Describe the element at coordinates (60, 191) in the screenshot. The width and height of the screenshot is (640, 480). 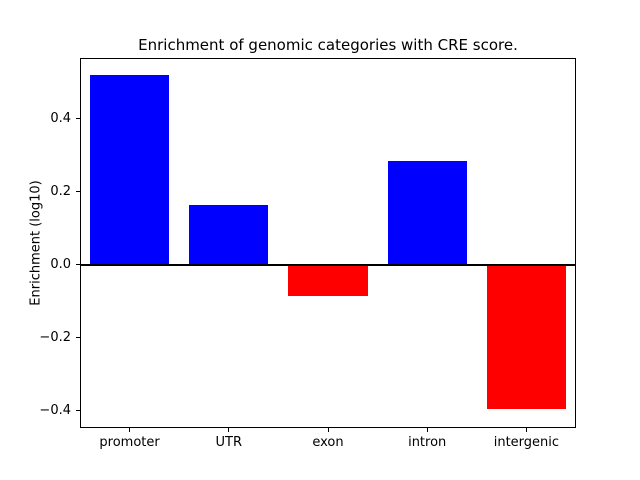
I see `y-tick-label: 0.2` at that location.